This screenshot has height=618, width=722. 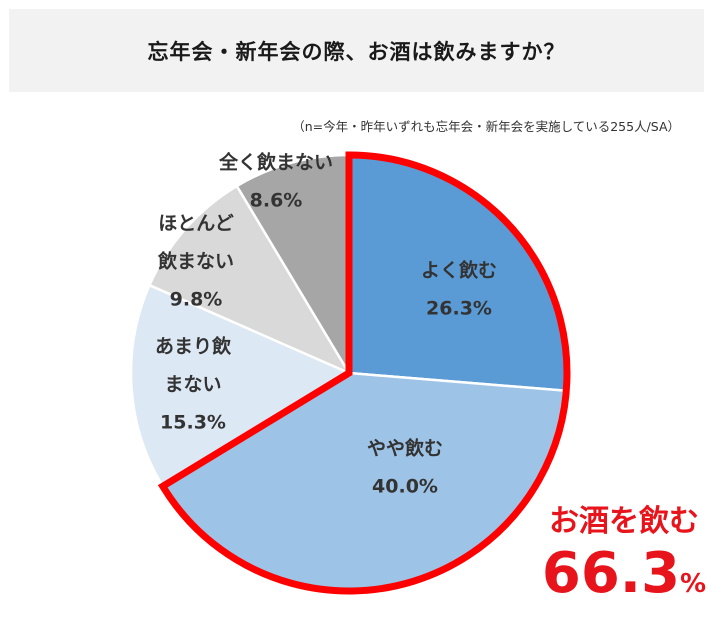 I want to click on slice-name-label: 飲まない, so click(x=195, y=261).